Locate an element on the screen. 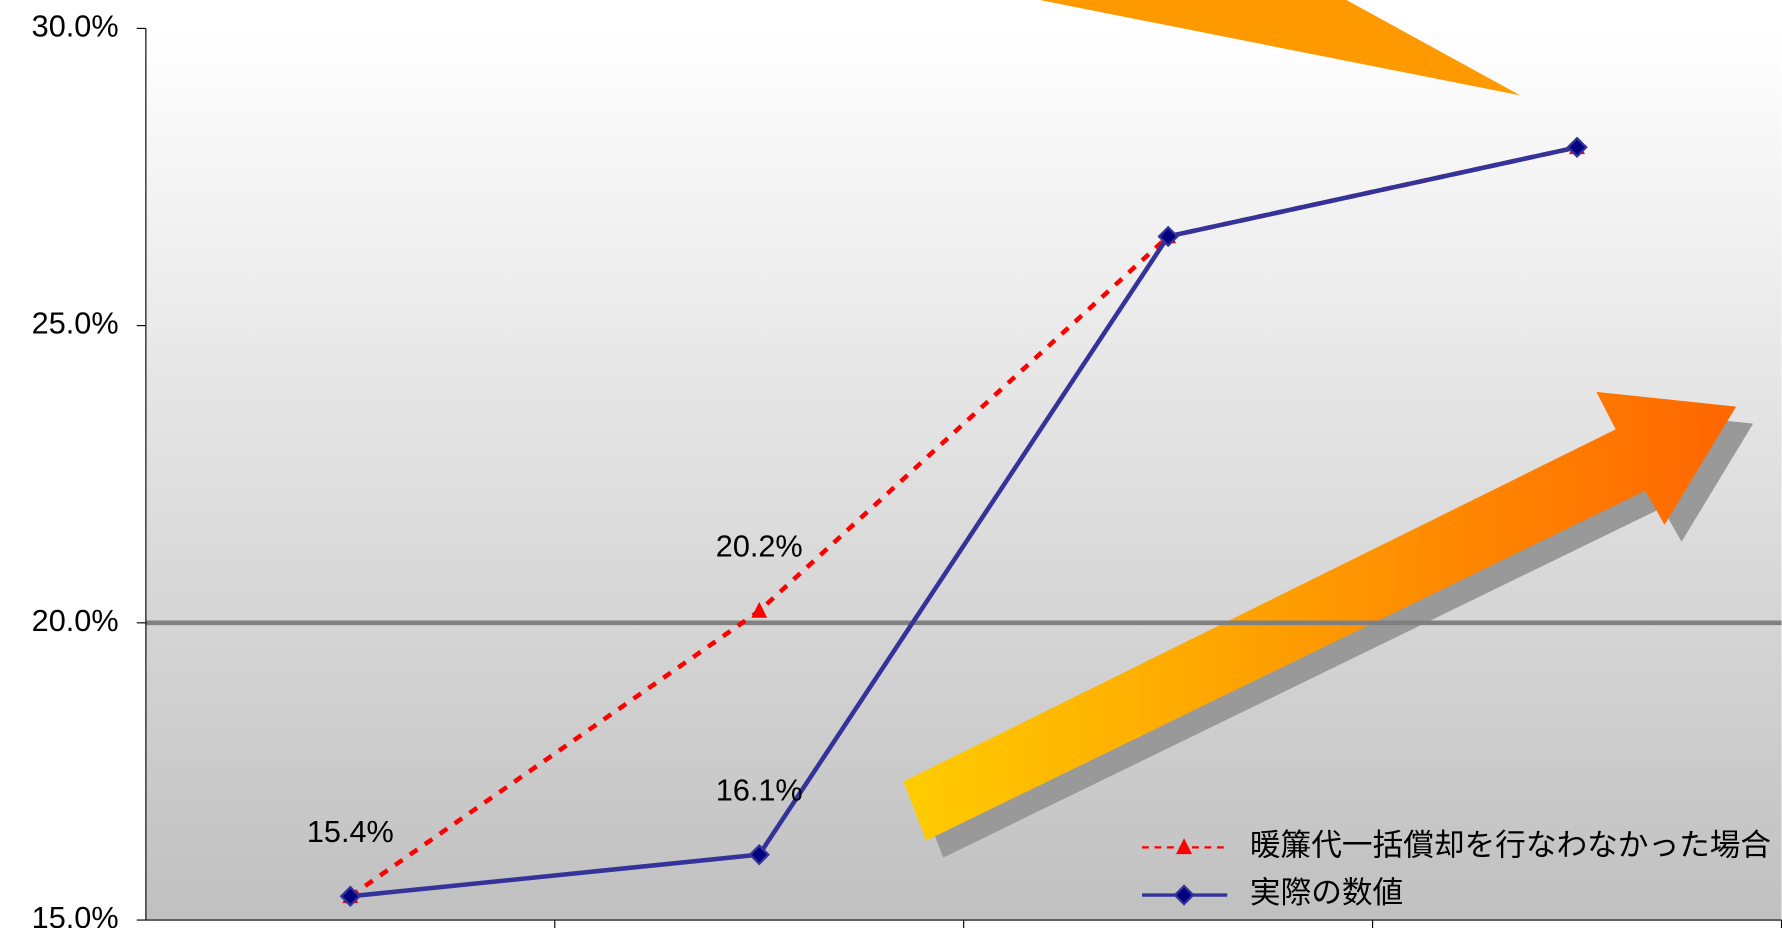  decor-arrow is located at coordinates (1280, 48).